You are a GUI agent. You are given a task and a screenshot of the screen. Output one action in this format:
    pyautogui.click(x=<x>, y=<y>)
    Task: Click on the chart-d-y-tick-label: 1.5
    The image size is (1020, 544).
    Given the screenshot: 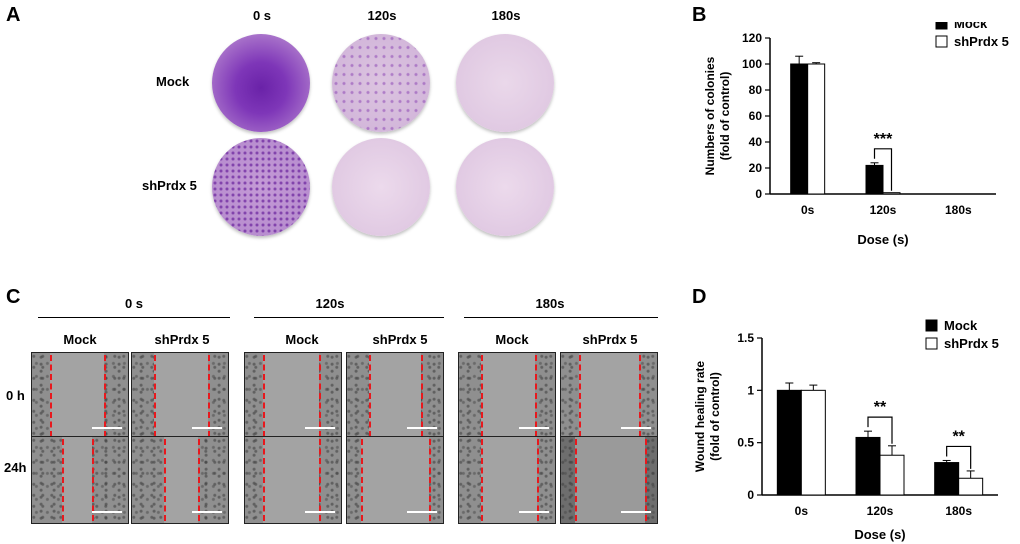 What is the action you would take?
    pyautogui.click(x=745, y=338)
    